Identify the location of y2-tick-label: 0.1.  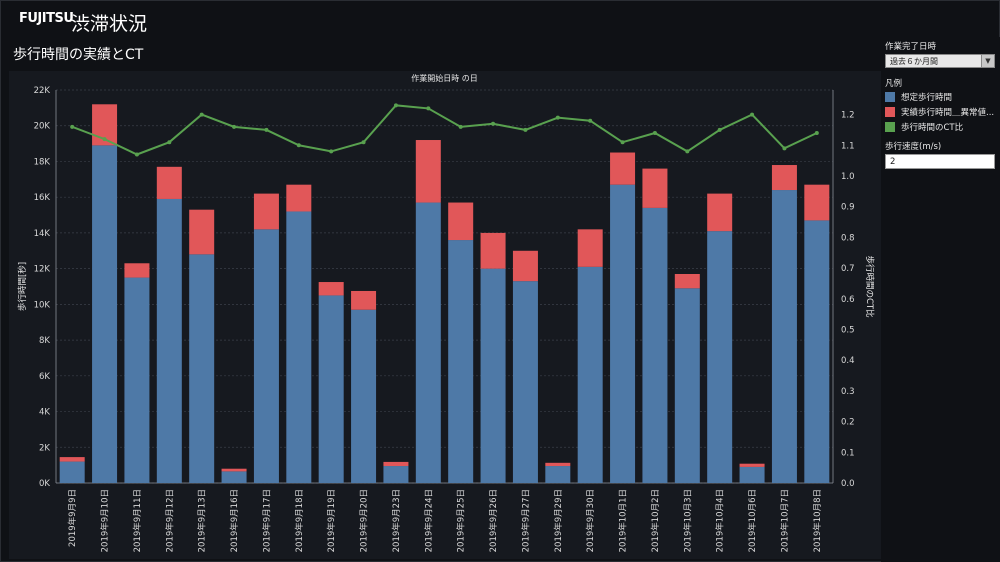
(848, 453).